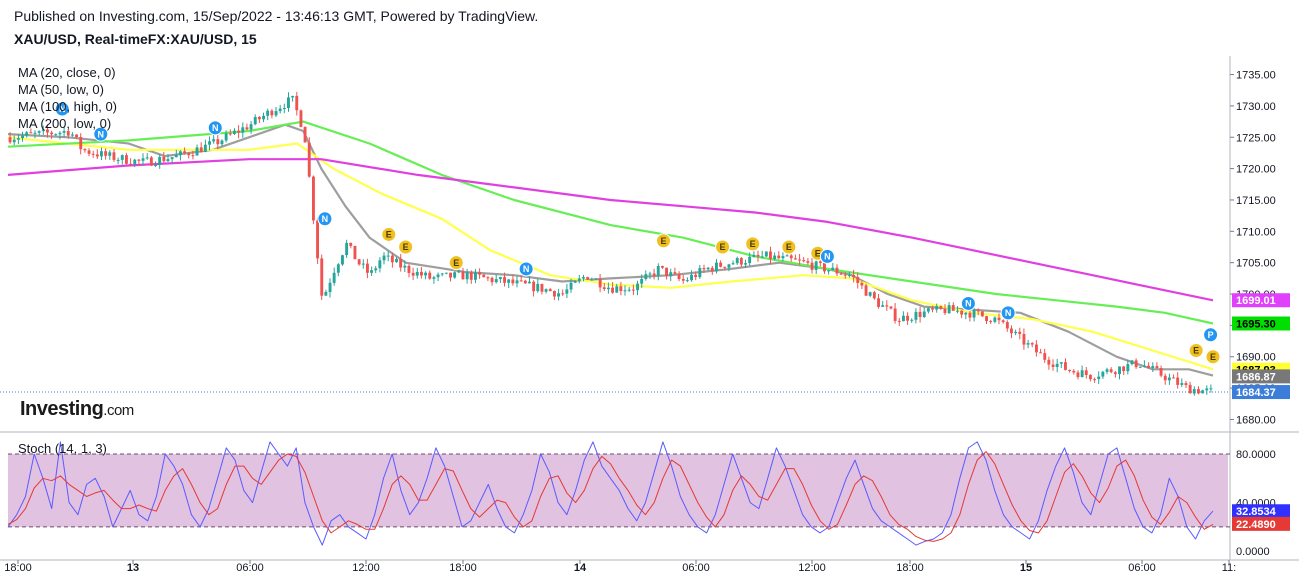  What do you see at coordinates (389, 234) in the screenshot?
I see `event-marker-e: E` at bounding box center [389, 234].